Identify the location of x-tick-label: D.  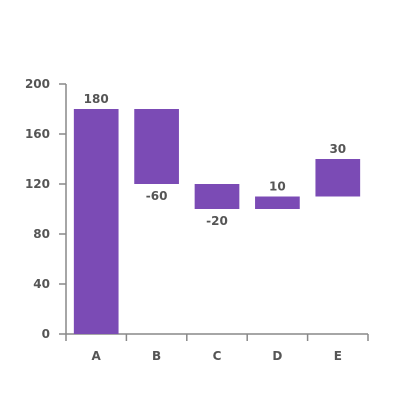
(277, 356).